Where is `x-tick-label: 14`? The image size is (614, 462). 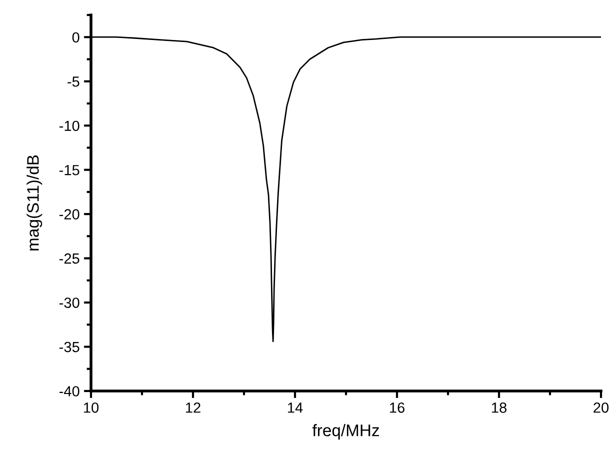 x-tick-label: 14 is located at coordinates (295, 407).